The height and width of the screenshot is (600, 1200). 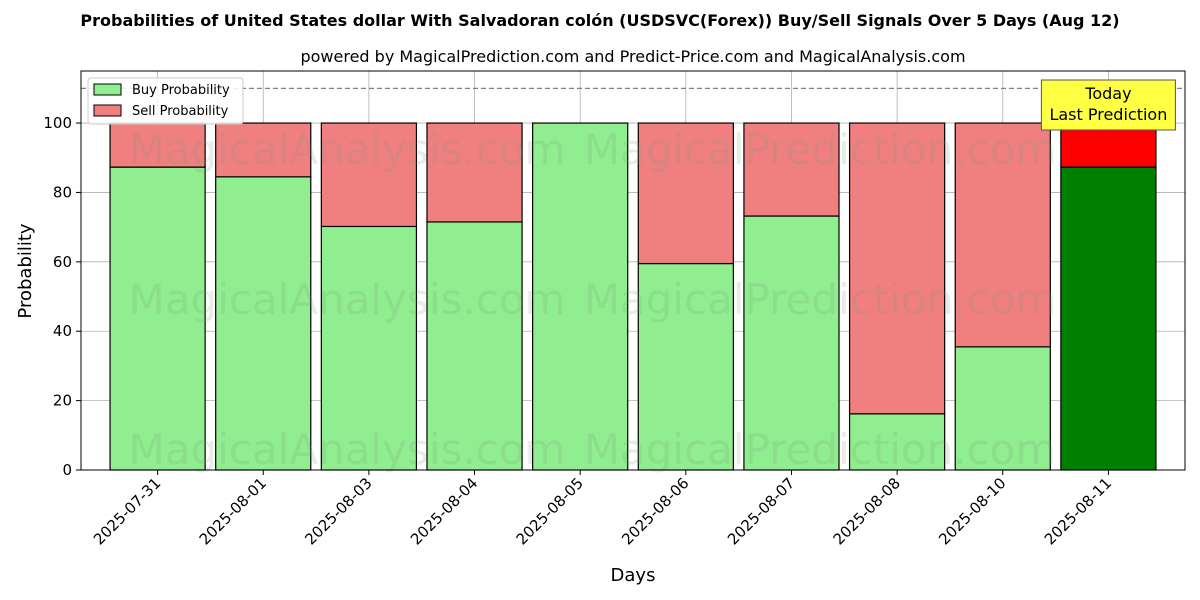 What do you see at coordinates (67, 470) in the screenshot?
I see `y-tick-label: 0` at bounding box center [67, 470].